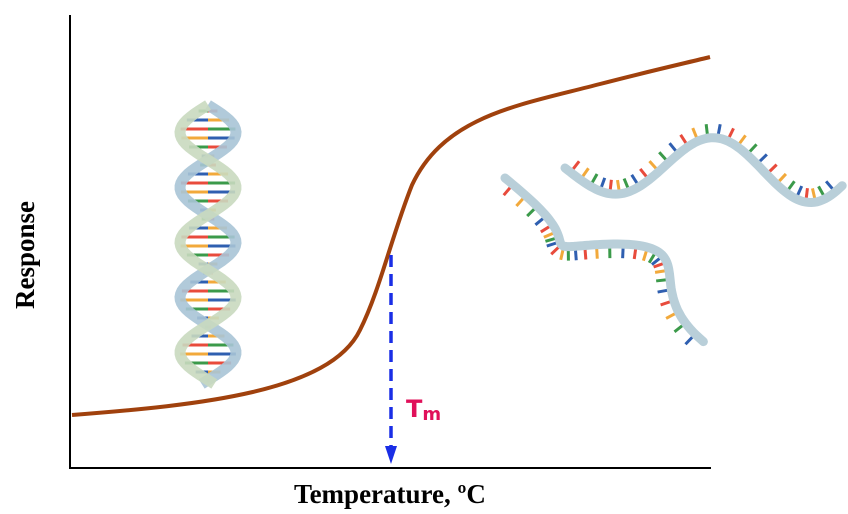 Image resolution: width=848 pixels, height=514 pixels. What do you see at coordinates (390, 494) in the screenshot?
I see `x-axis-label: Temperature, ºC` at bounding box center [390, 494].